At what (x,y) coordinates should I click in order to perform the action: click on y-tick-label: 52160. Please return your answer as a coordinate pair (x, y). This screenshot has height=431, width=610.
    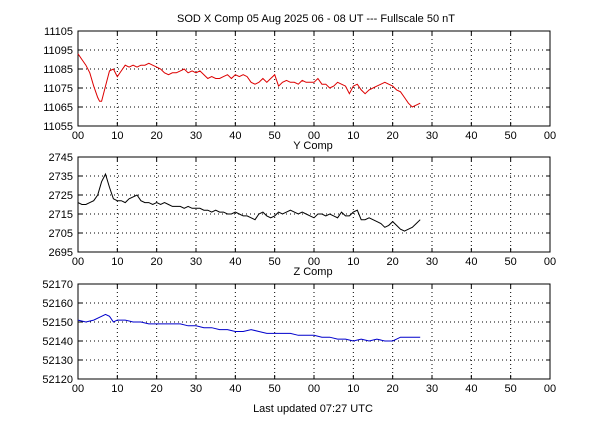
    Looking at the image, I should click on (57, 304).